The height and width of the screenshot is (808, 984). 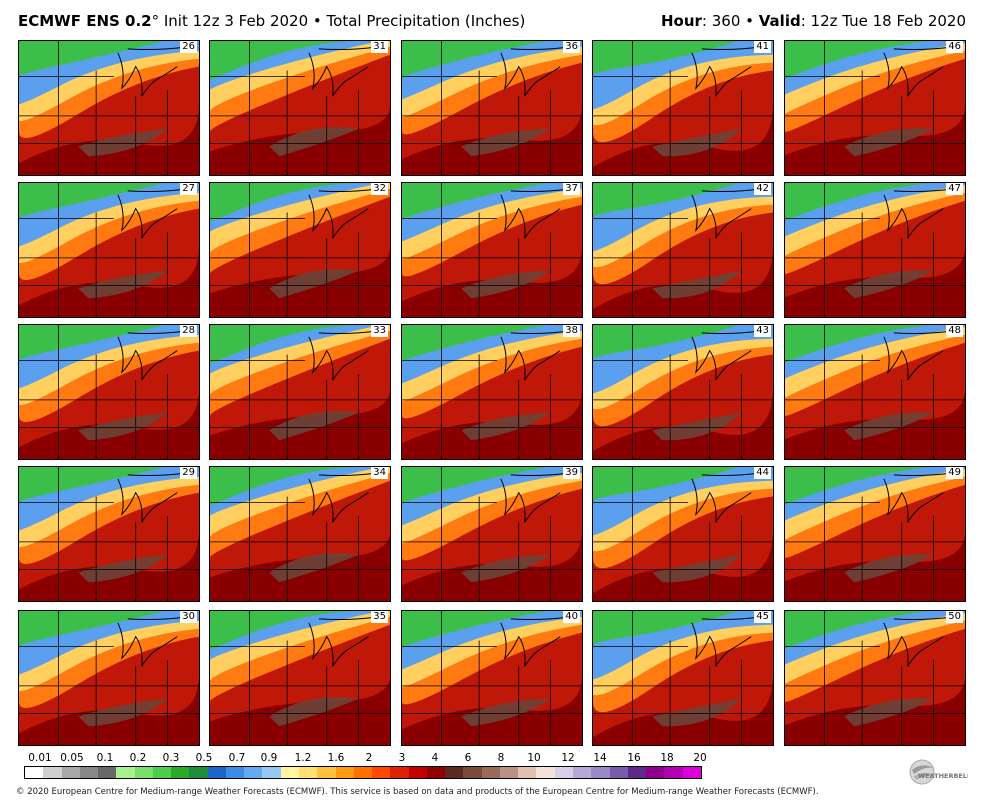 I want to click on scale-label: 0.2, so click(x=138, y=758).